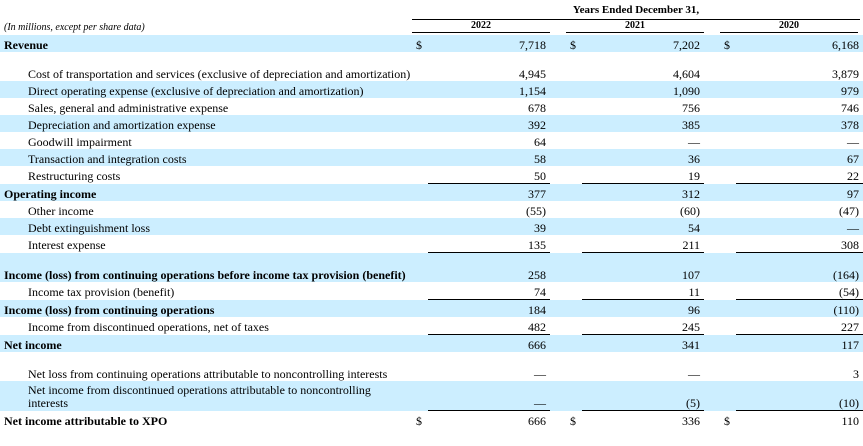 The image size is (863, 446). I want to click on row-value-2020: 378, so click(799, 123).